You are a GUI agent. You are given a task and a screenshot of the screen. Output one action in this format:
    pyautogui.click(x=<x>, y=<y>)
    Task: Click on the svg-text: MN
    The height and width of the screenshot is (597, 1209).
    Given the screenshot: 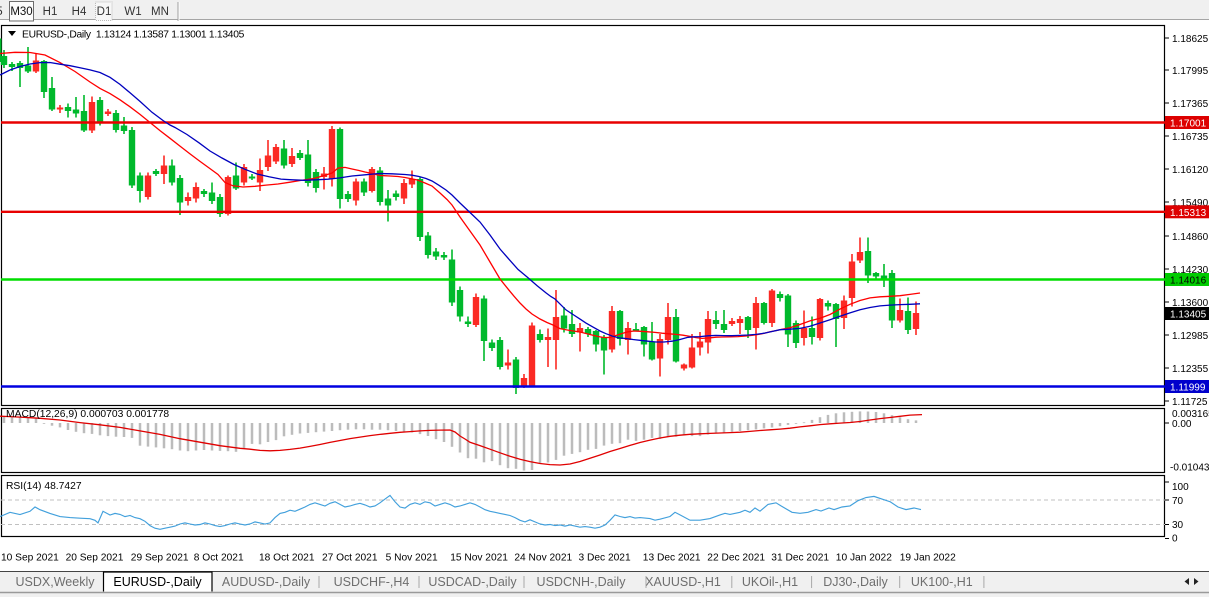 What is the action you would take?
    pyautogui.click(x=160, y=12)
    